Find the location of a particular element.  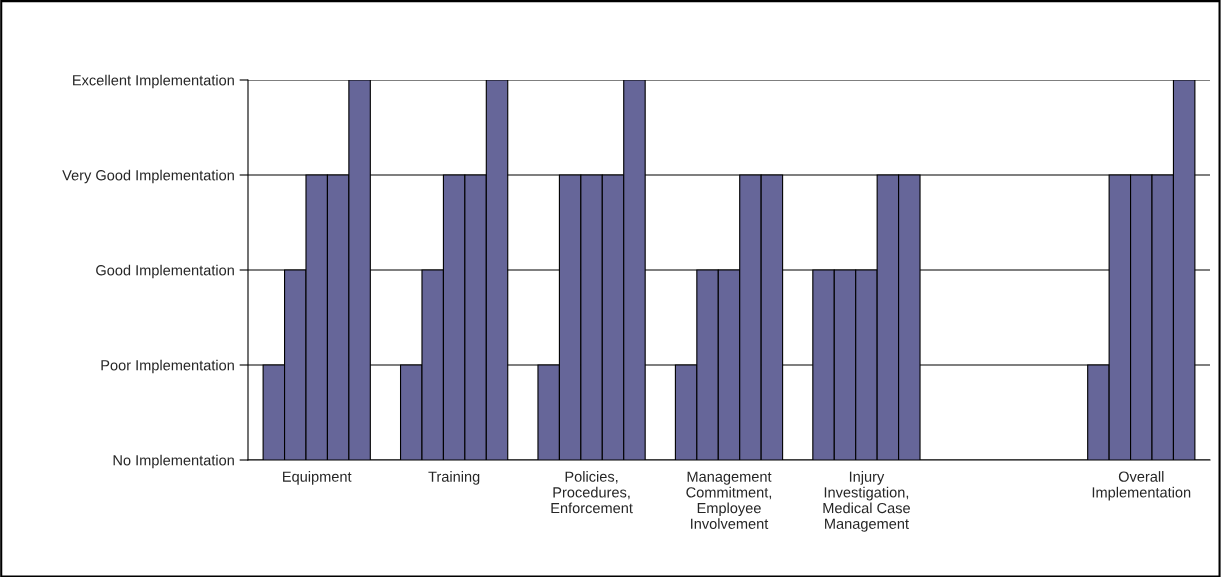

text: Excellent Implementation is located at coordinates (153, 81).